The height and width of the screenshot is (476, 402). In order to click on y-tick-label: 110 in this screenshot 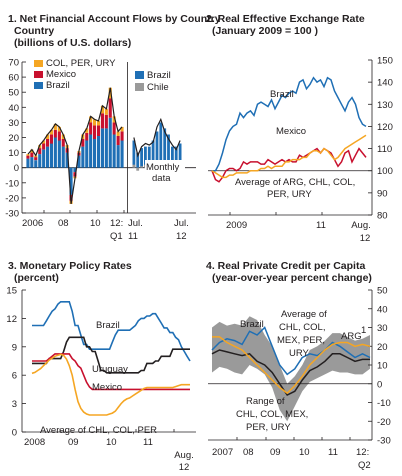, I will do `click(384, 149)`.